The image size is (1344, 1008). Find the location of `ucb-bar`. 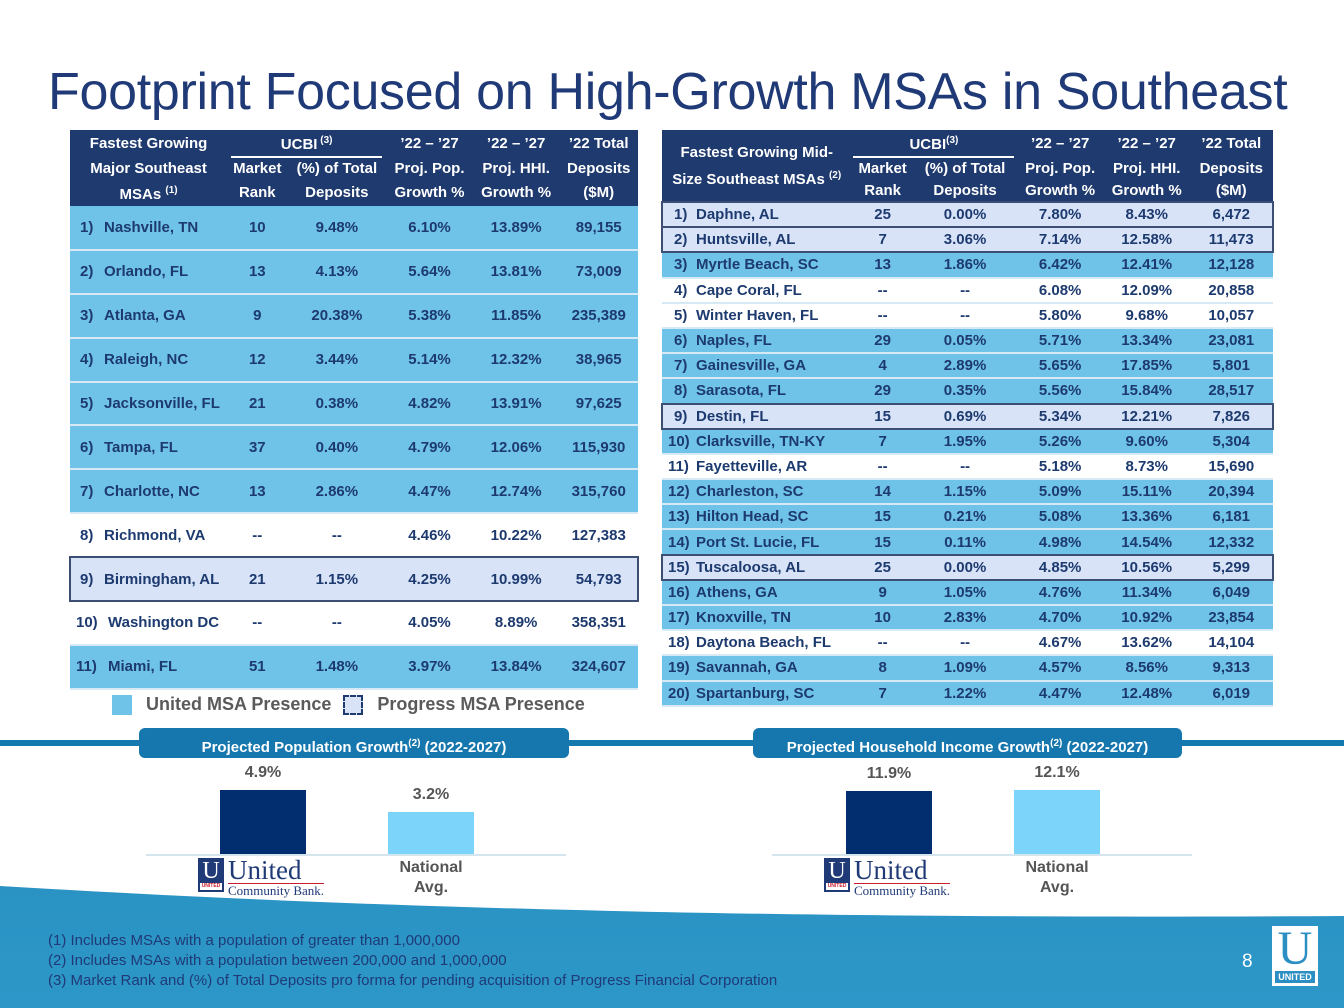

ucb-bar is located at coordinates (889, 822).